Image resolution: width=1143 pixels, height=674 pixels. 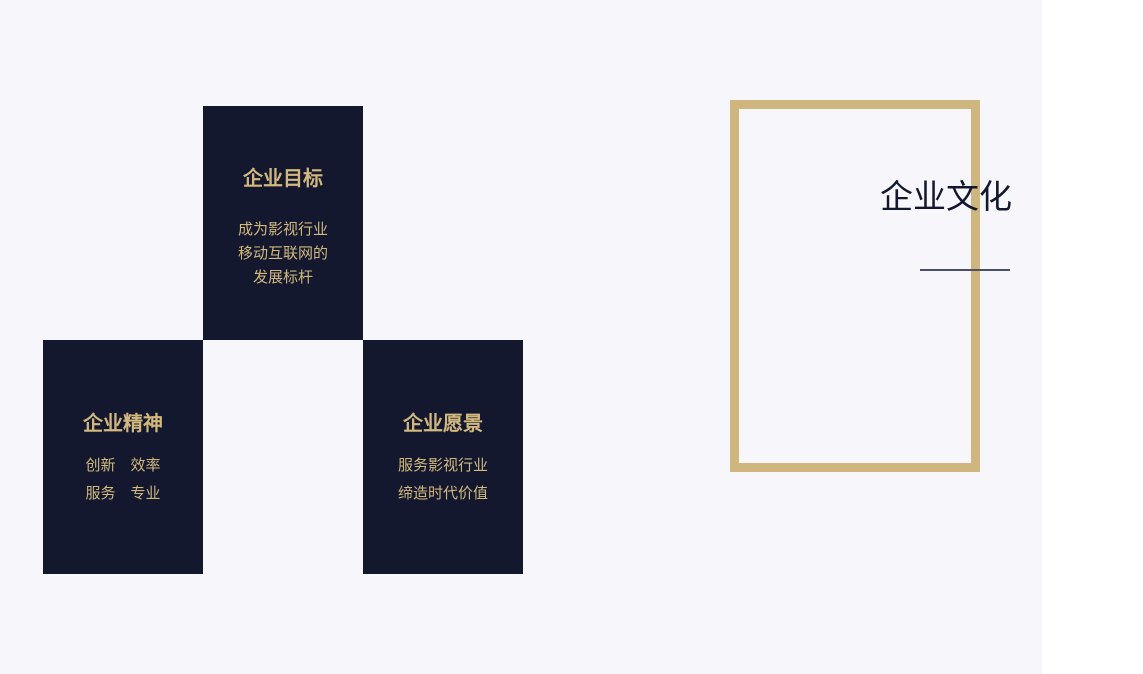 I want to click on enterprise-spirit-line-2: 服务 专业, so click(x=123, y=493).